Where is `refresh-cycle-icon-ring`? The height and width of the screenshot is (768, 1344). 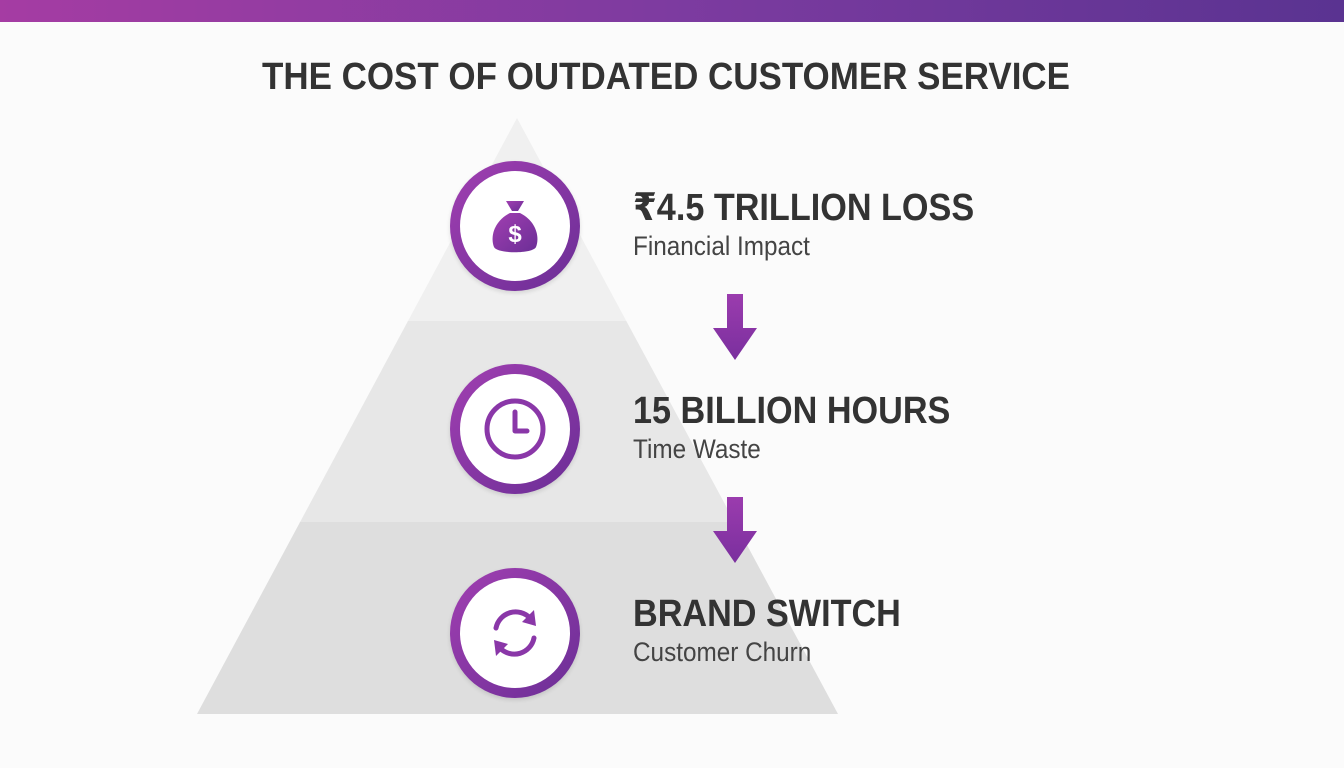 refresh-cycle-icon-ring is located at coordinates (515, 633).